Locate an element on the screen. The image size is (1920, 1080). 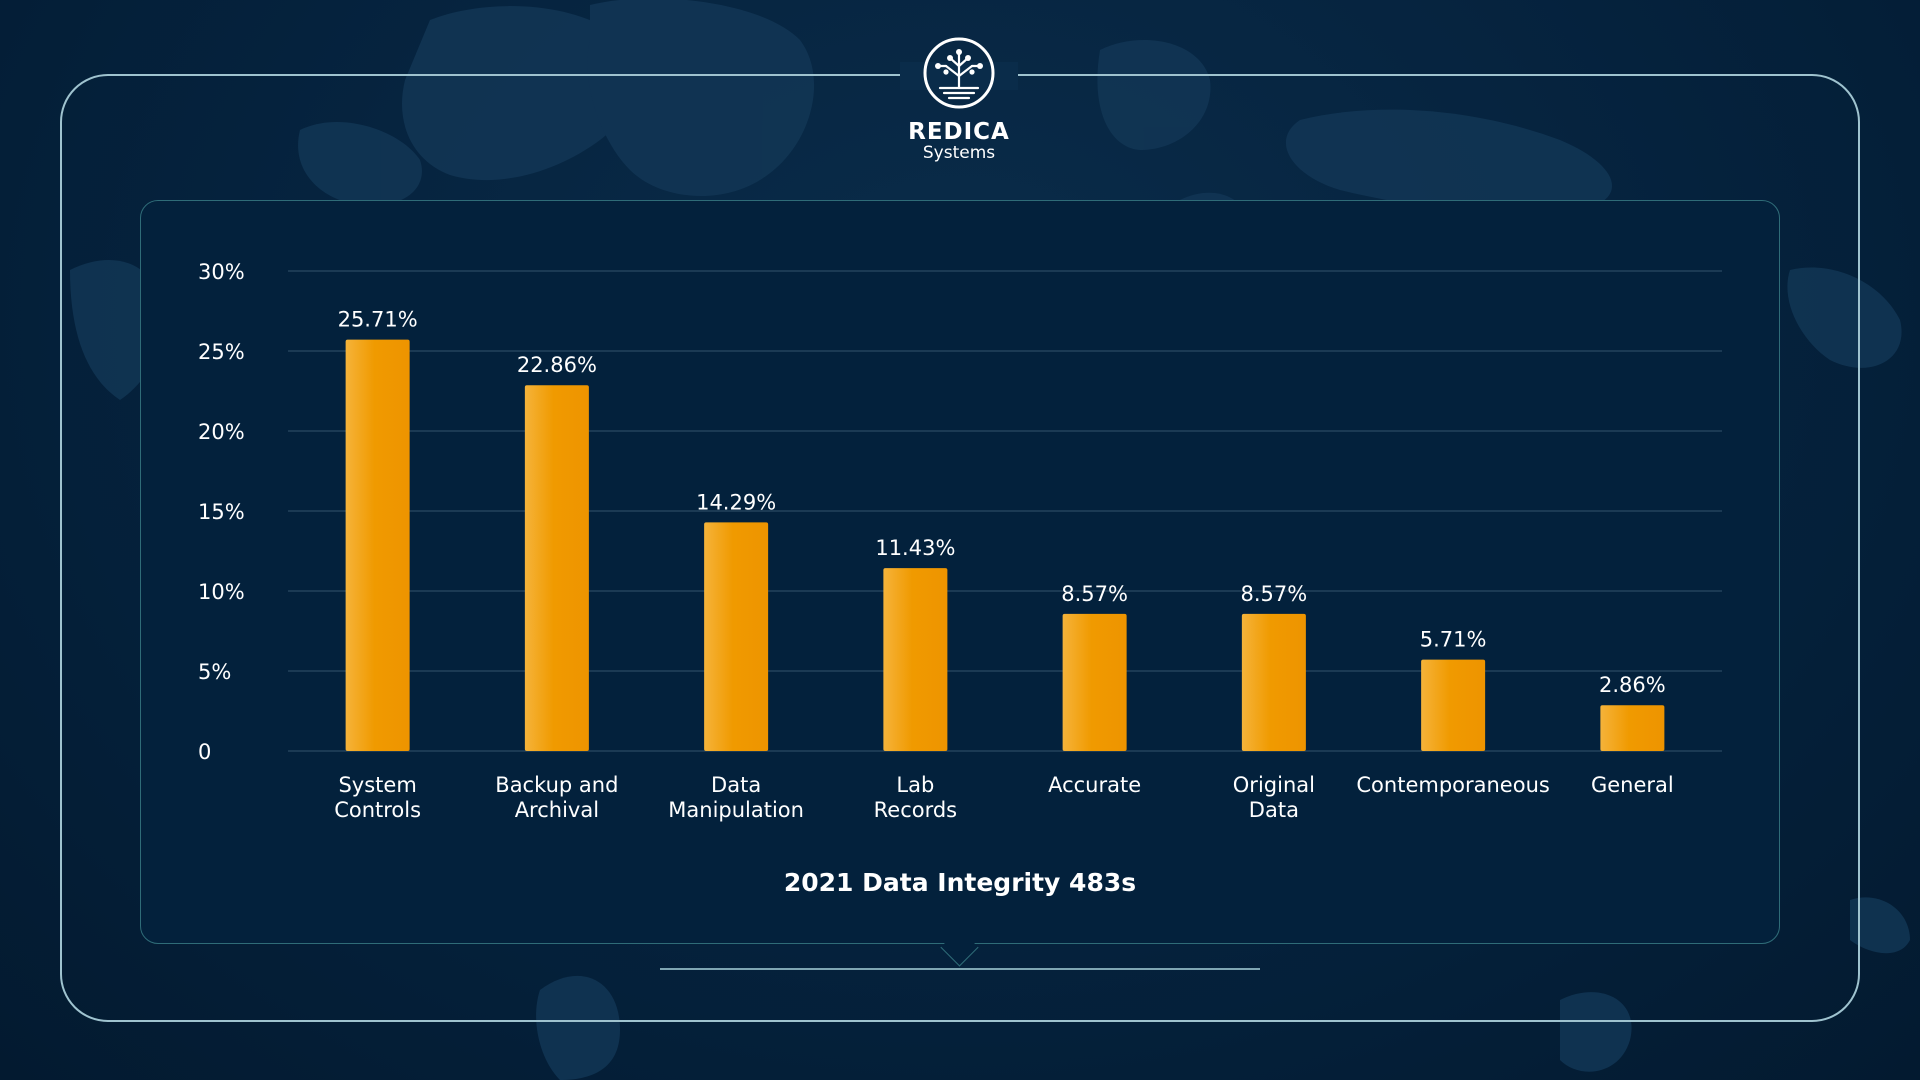
x-tick-label: Accurate is located at coordinates (1094, 785).